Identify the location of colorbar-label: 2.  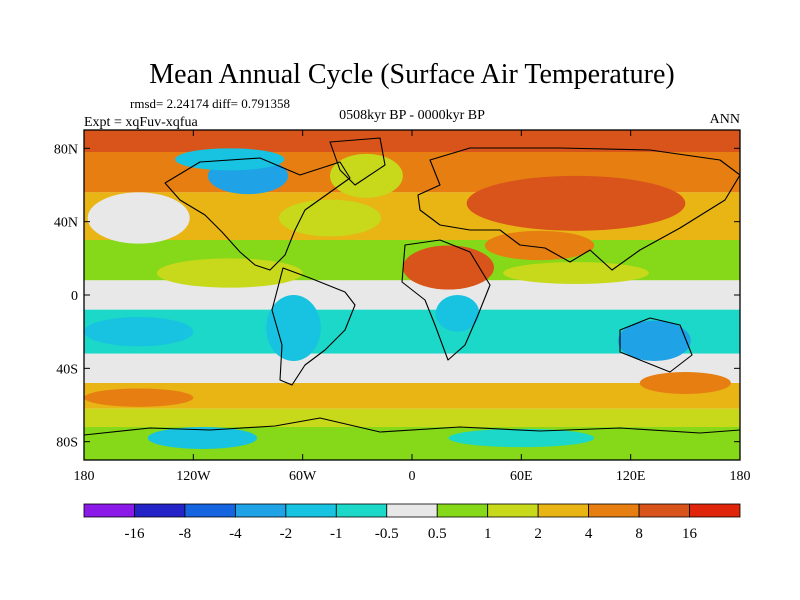
(538, 534).